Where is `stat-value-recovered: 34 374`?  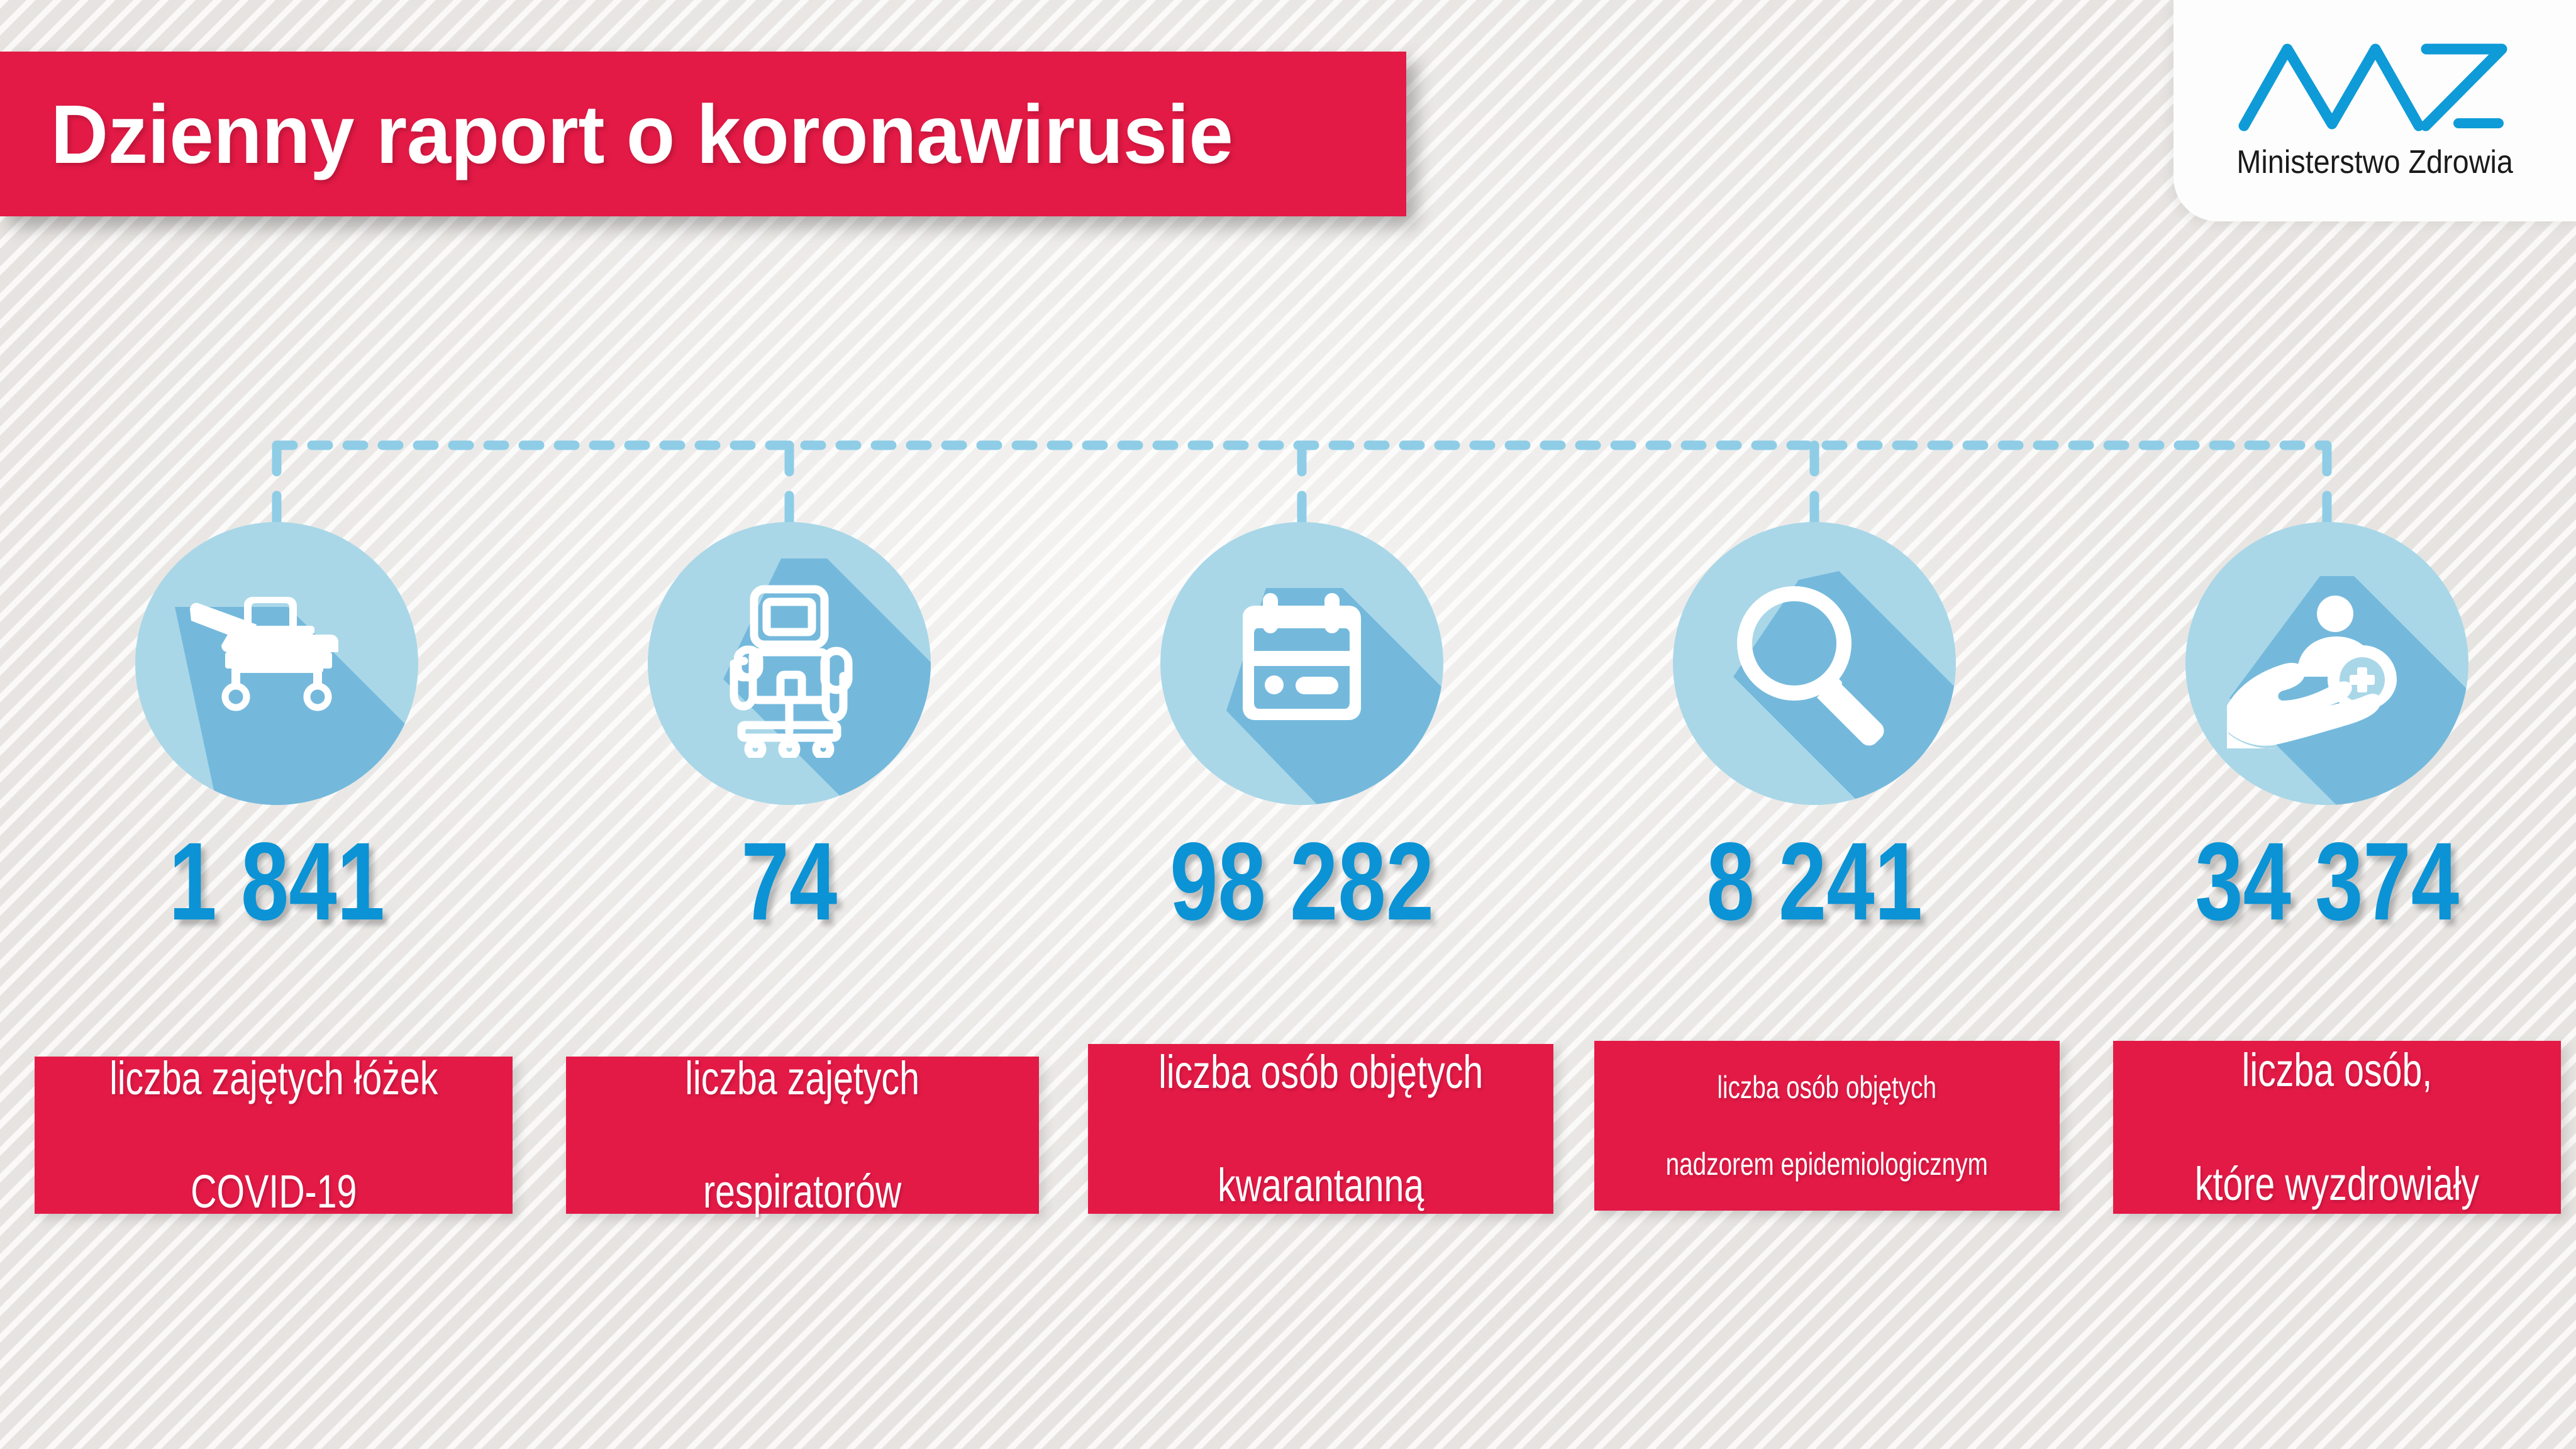 stat-value-recovered: 34 374 is located at coordinates (2327, 881).